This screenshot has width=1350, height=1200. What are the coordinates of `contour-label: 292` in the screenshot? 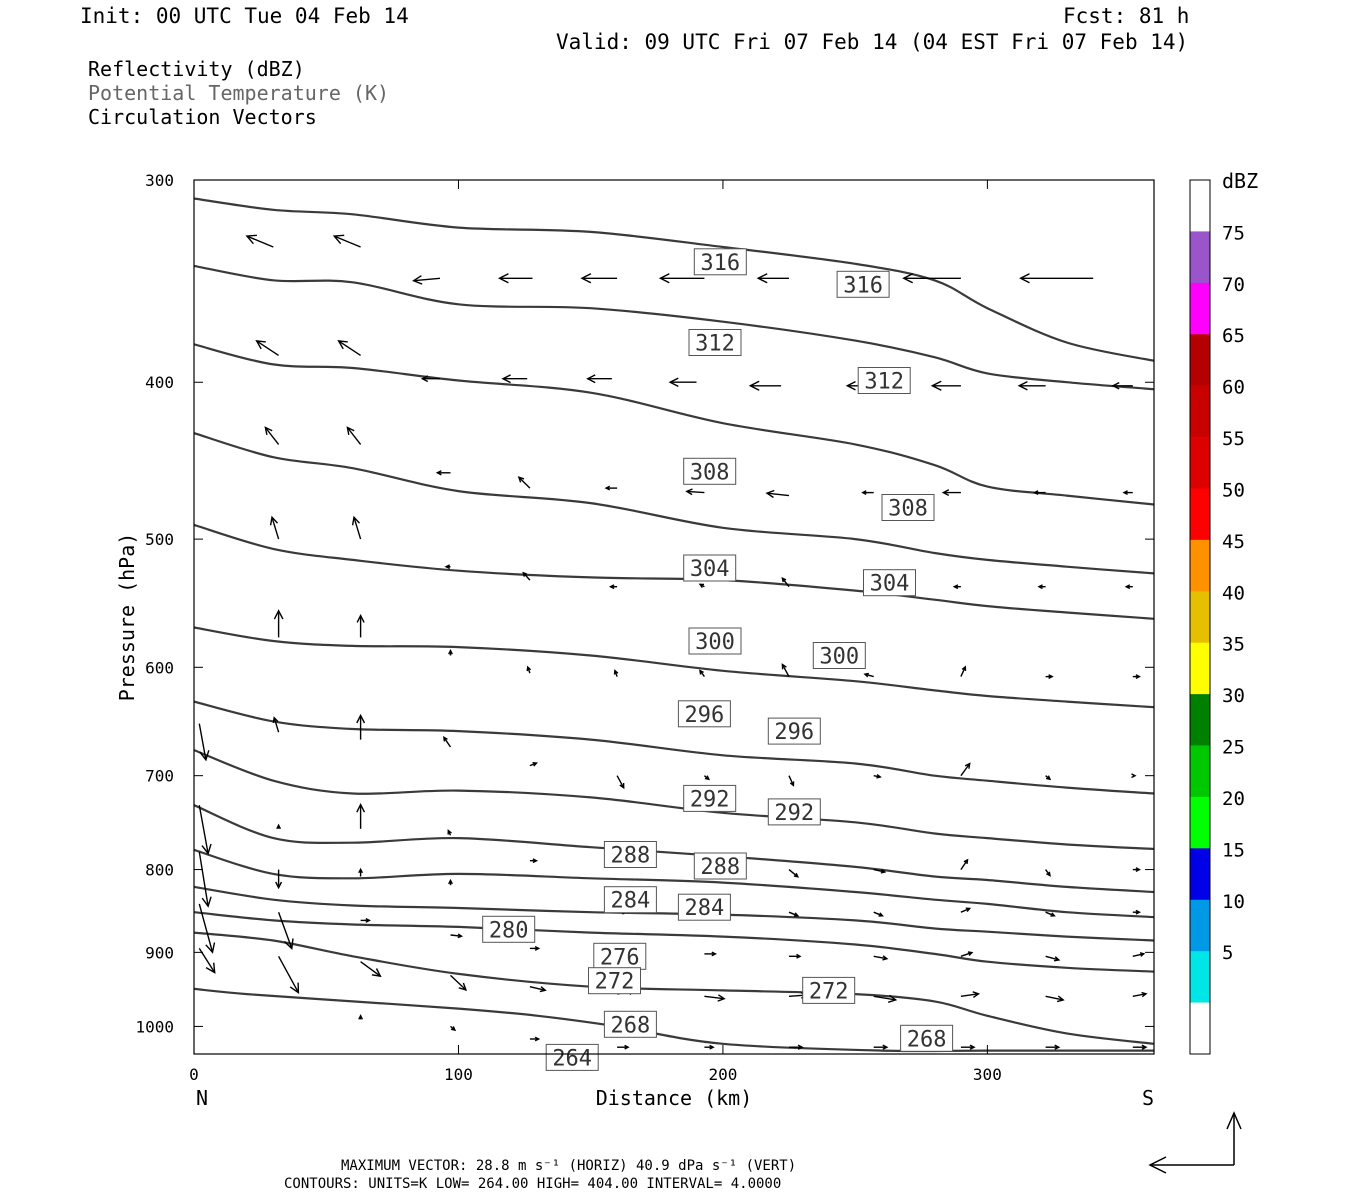 It's located at (794, 812).